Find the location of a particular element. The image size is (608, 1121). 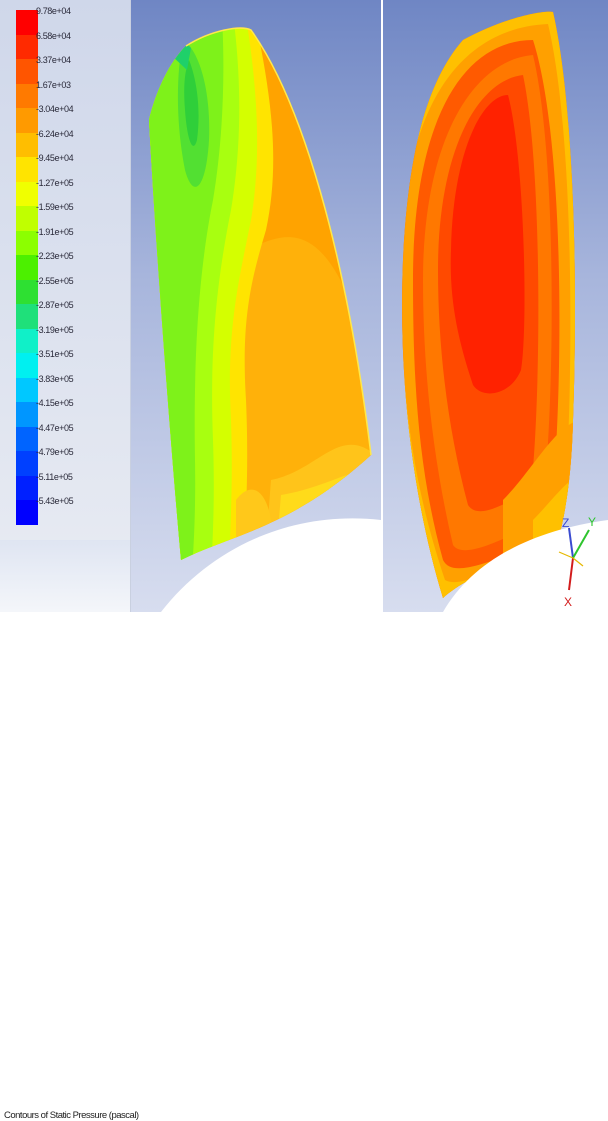

legend-entry: -3.51e+05 is located at coordinates (71, 363).